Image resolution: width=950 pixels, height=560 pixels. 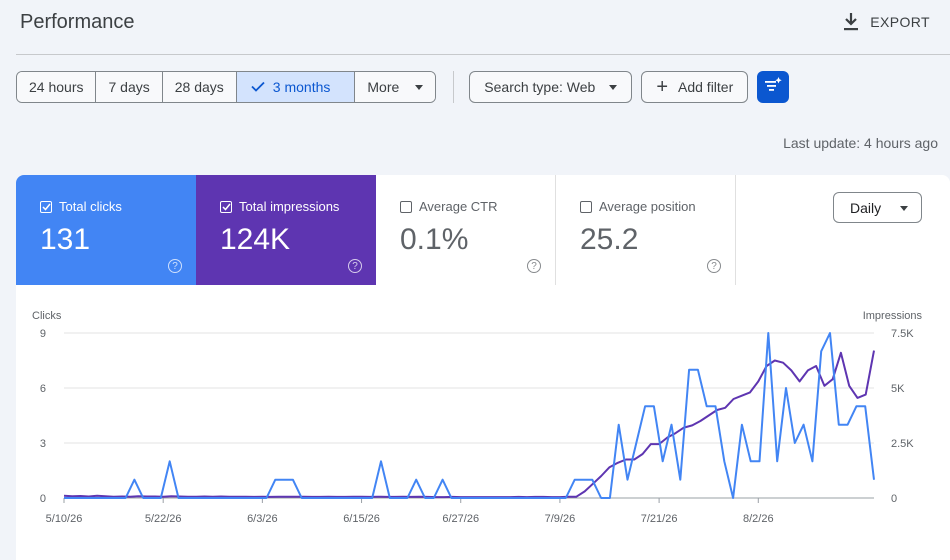 I want to click on metric-label: Average CTR, so click(x=458, y=206).